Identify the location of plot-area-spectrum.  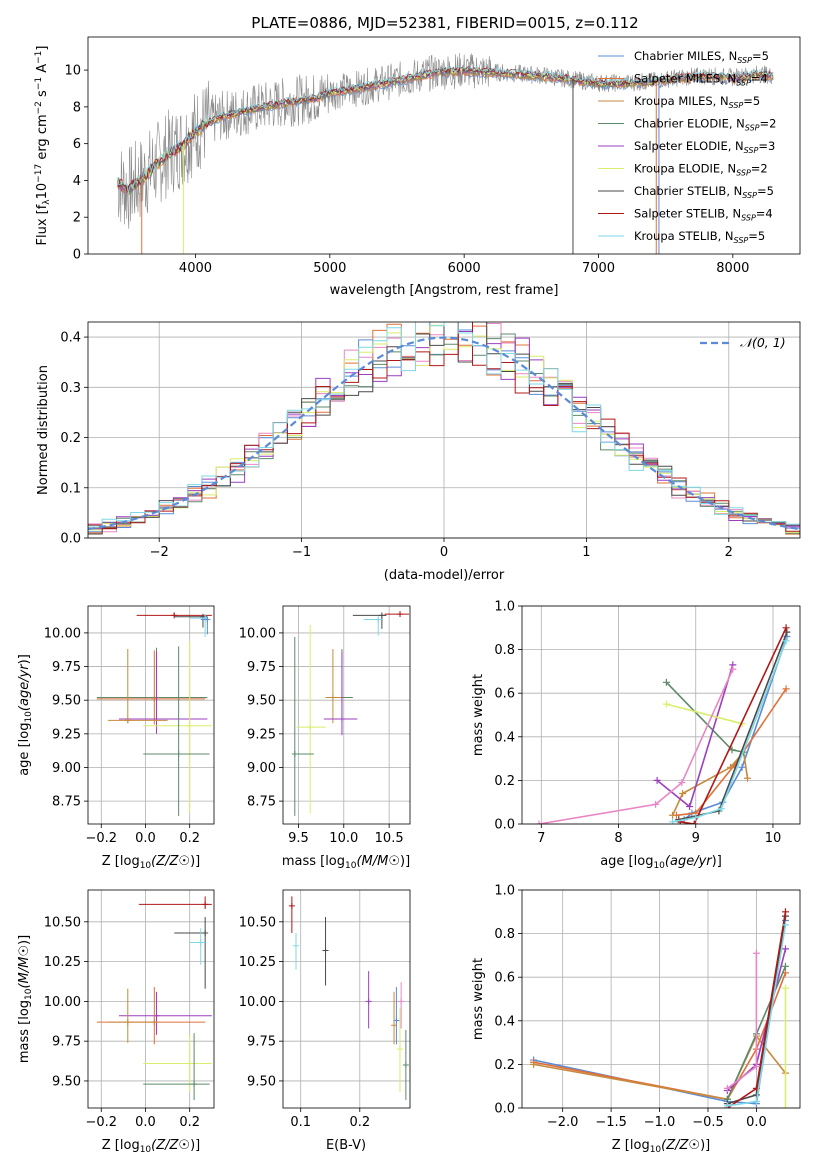
(445, 153).